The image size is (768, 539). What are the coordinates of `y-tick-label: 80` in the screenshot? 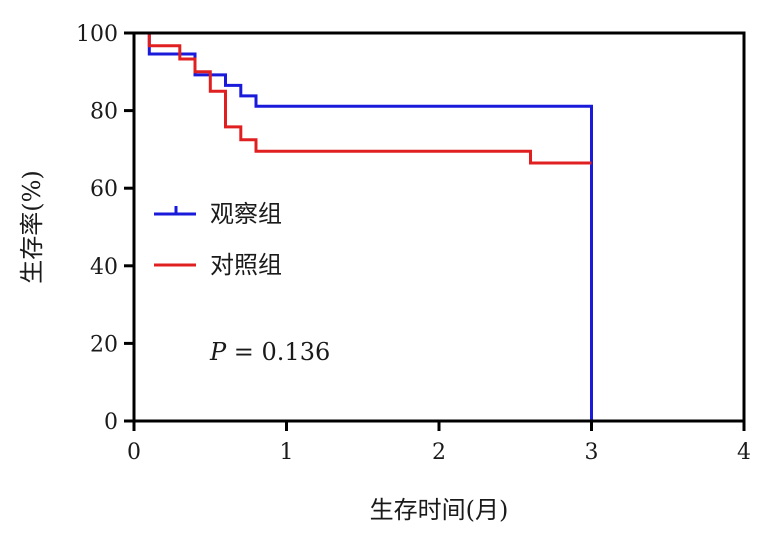 It's located at (104, 112).